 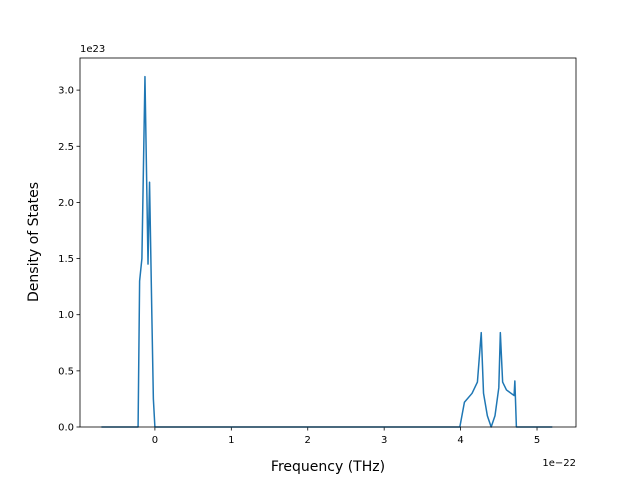 I want to click on y-tick-label: 0.0, so click(x=66, y=428).